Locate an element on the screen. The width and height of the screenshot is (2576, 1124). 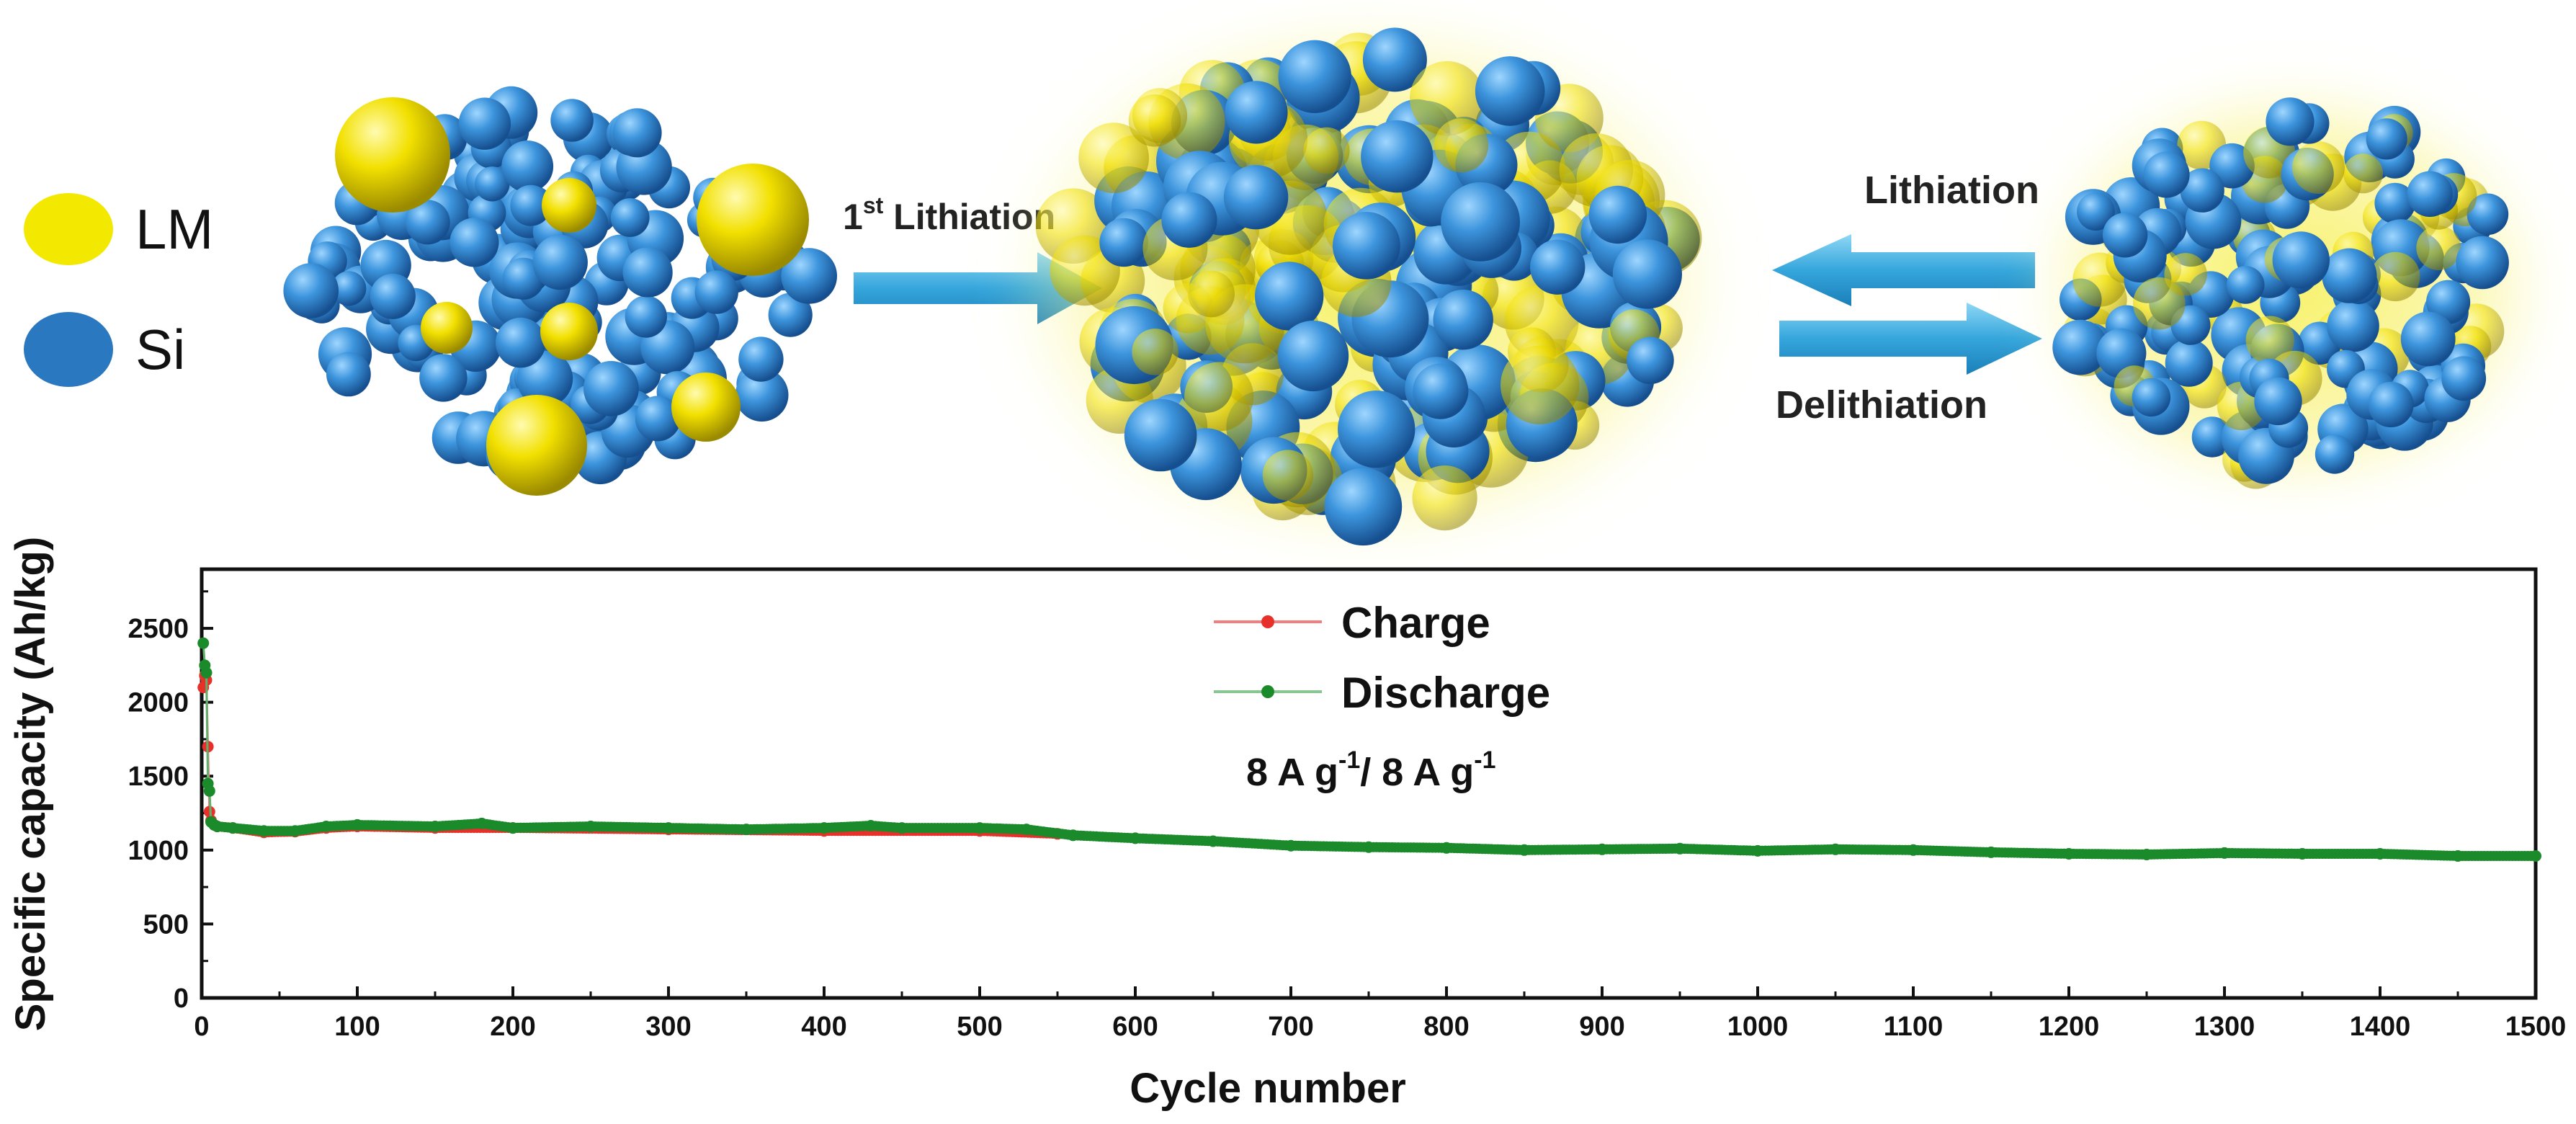
x-tick-label: 1200 is located at coordinates (2069, 1027).